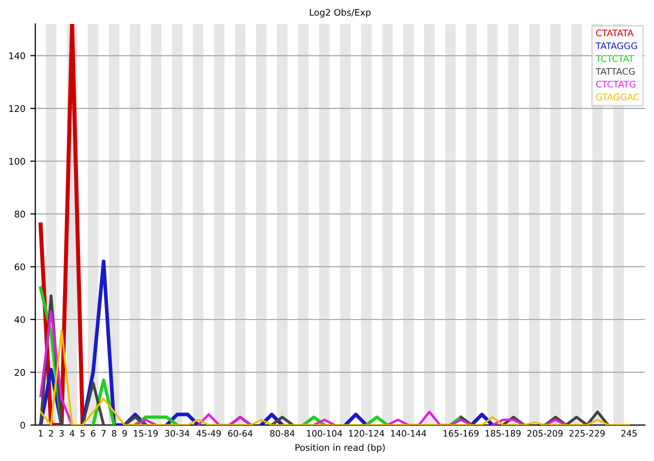 This screenshot has width=654, height=461. I want to click on y-tick-label: 60, so click(19, 266).